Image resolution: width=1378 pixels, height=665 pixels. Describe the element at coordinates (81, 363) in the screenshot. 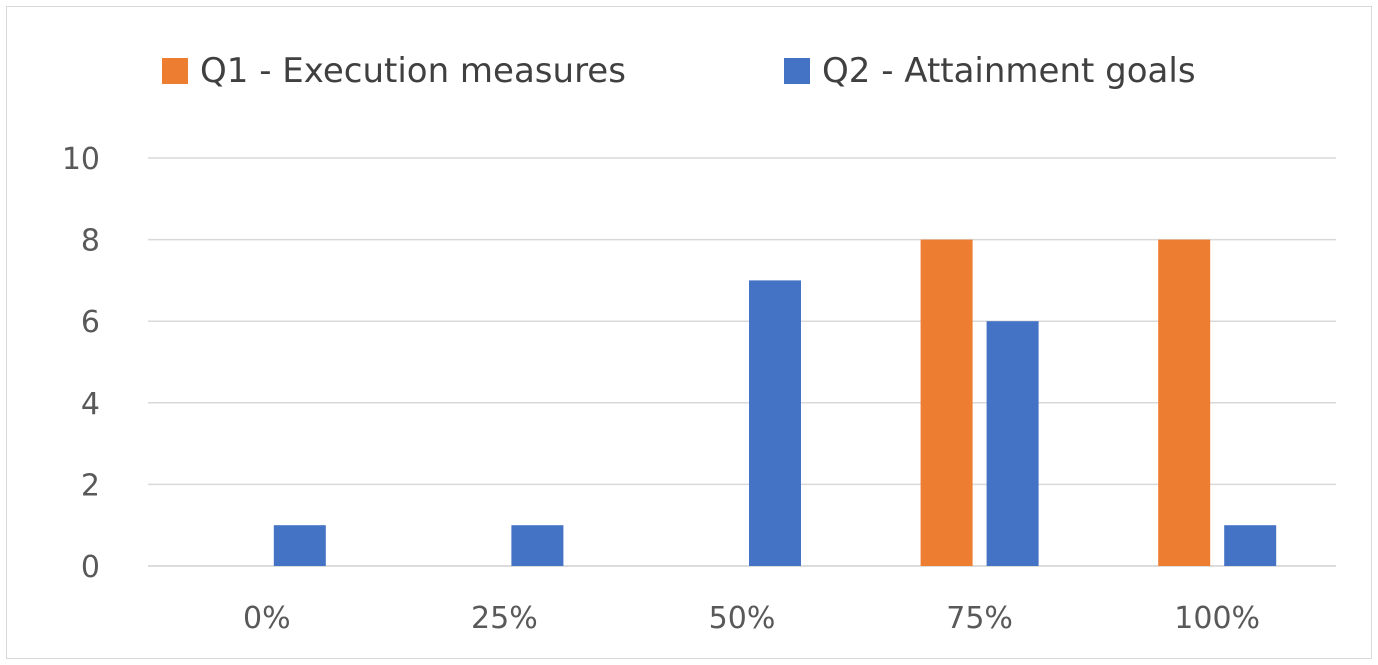

I see `y-axis-ticks: 0 2 4 6 8 10` at that location.